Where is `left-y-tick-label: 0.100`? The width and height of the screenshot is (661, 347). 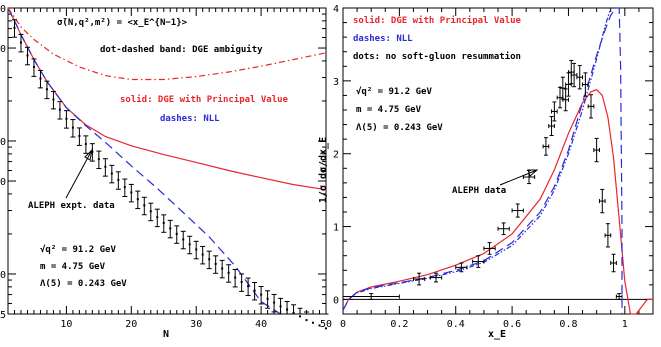 left-y-tick-label: 0.100 is located at coordinates (3, 142).